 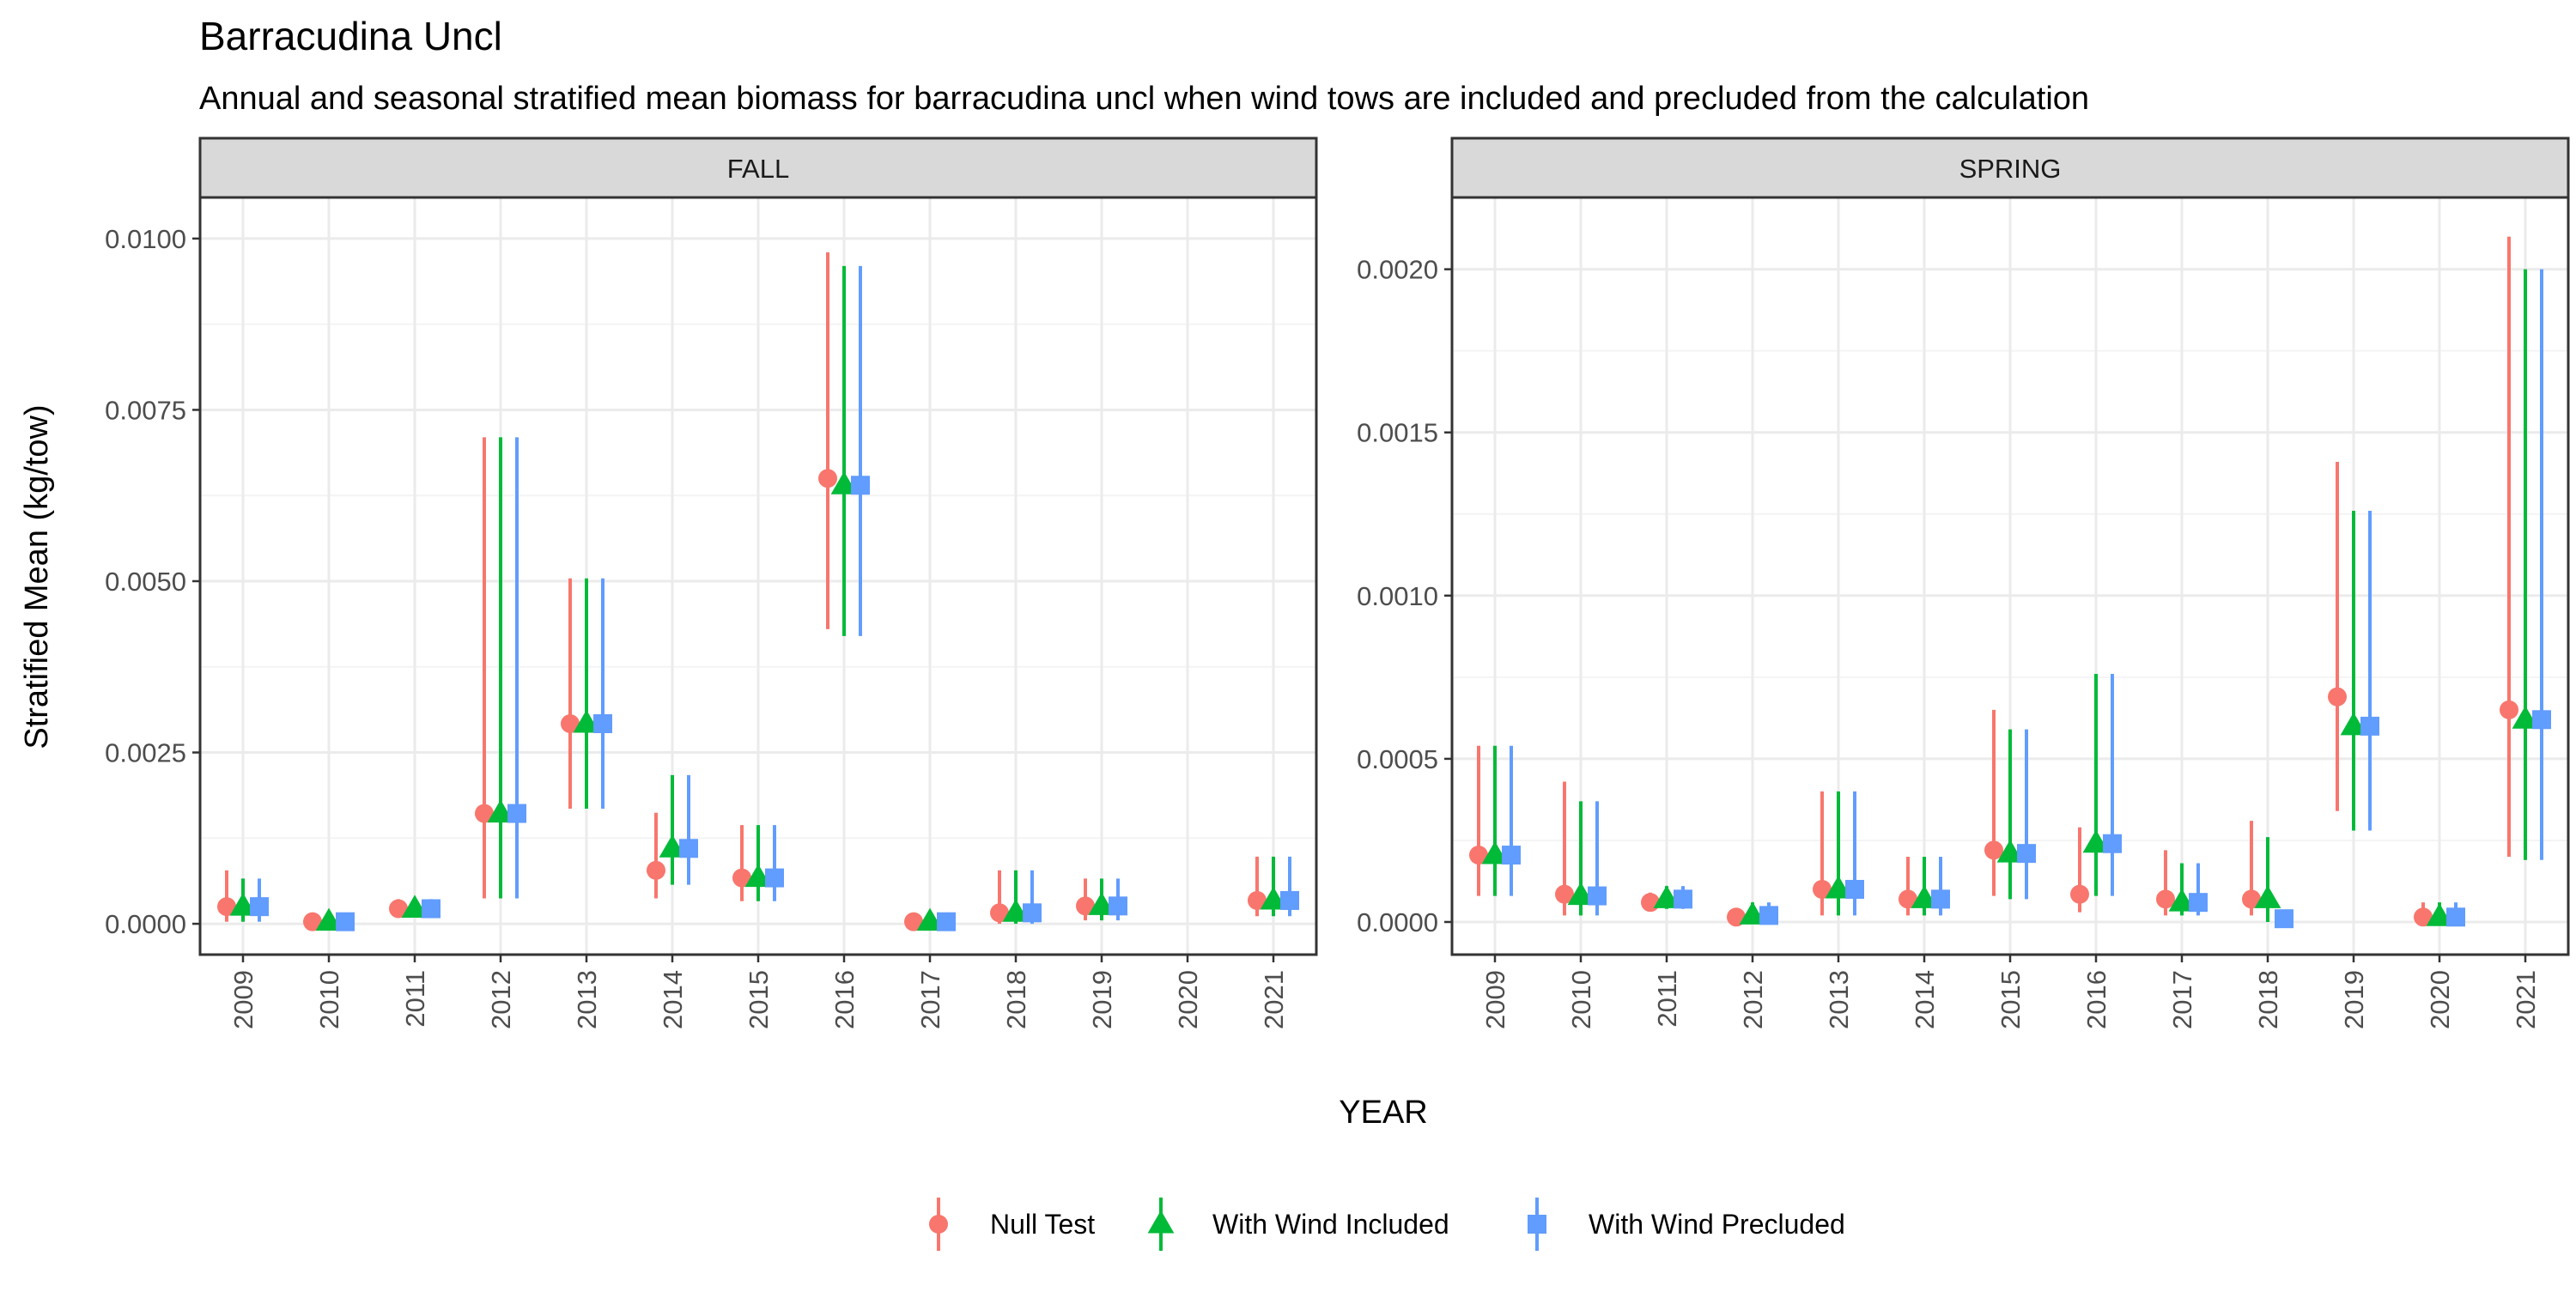 What do you see at coordinates (1274, 999) in the screenshot?
I see `x-tick-label: 2021` at bounding box center [1274, 999].